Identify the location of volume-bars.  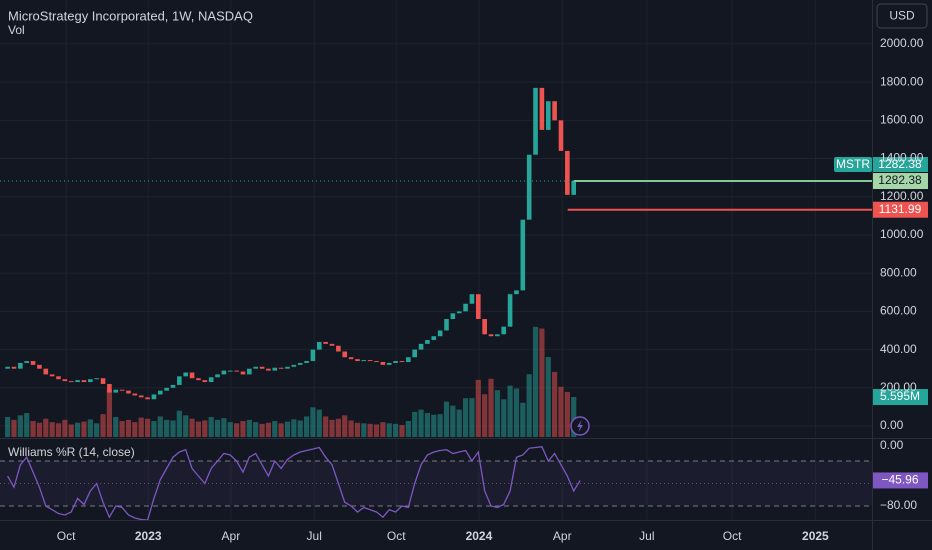
(291, 381).